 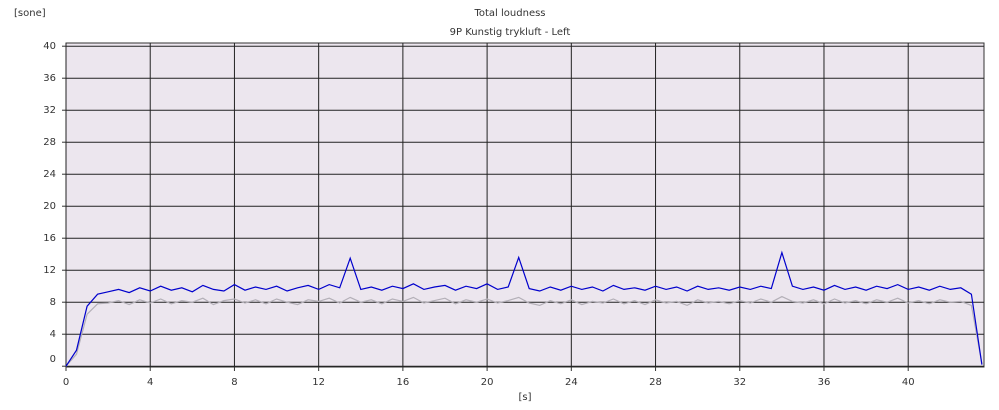 What do you see at coordinates (49, 78) in the screenshot?
I see `y-tick-label: 36` at bounding box center [49, 78].